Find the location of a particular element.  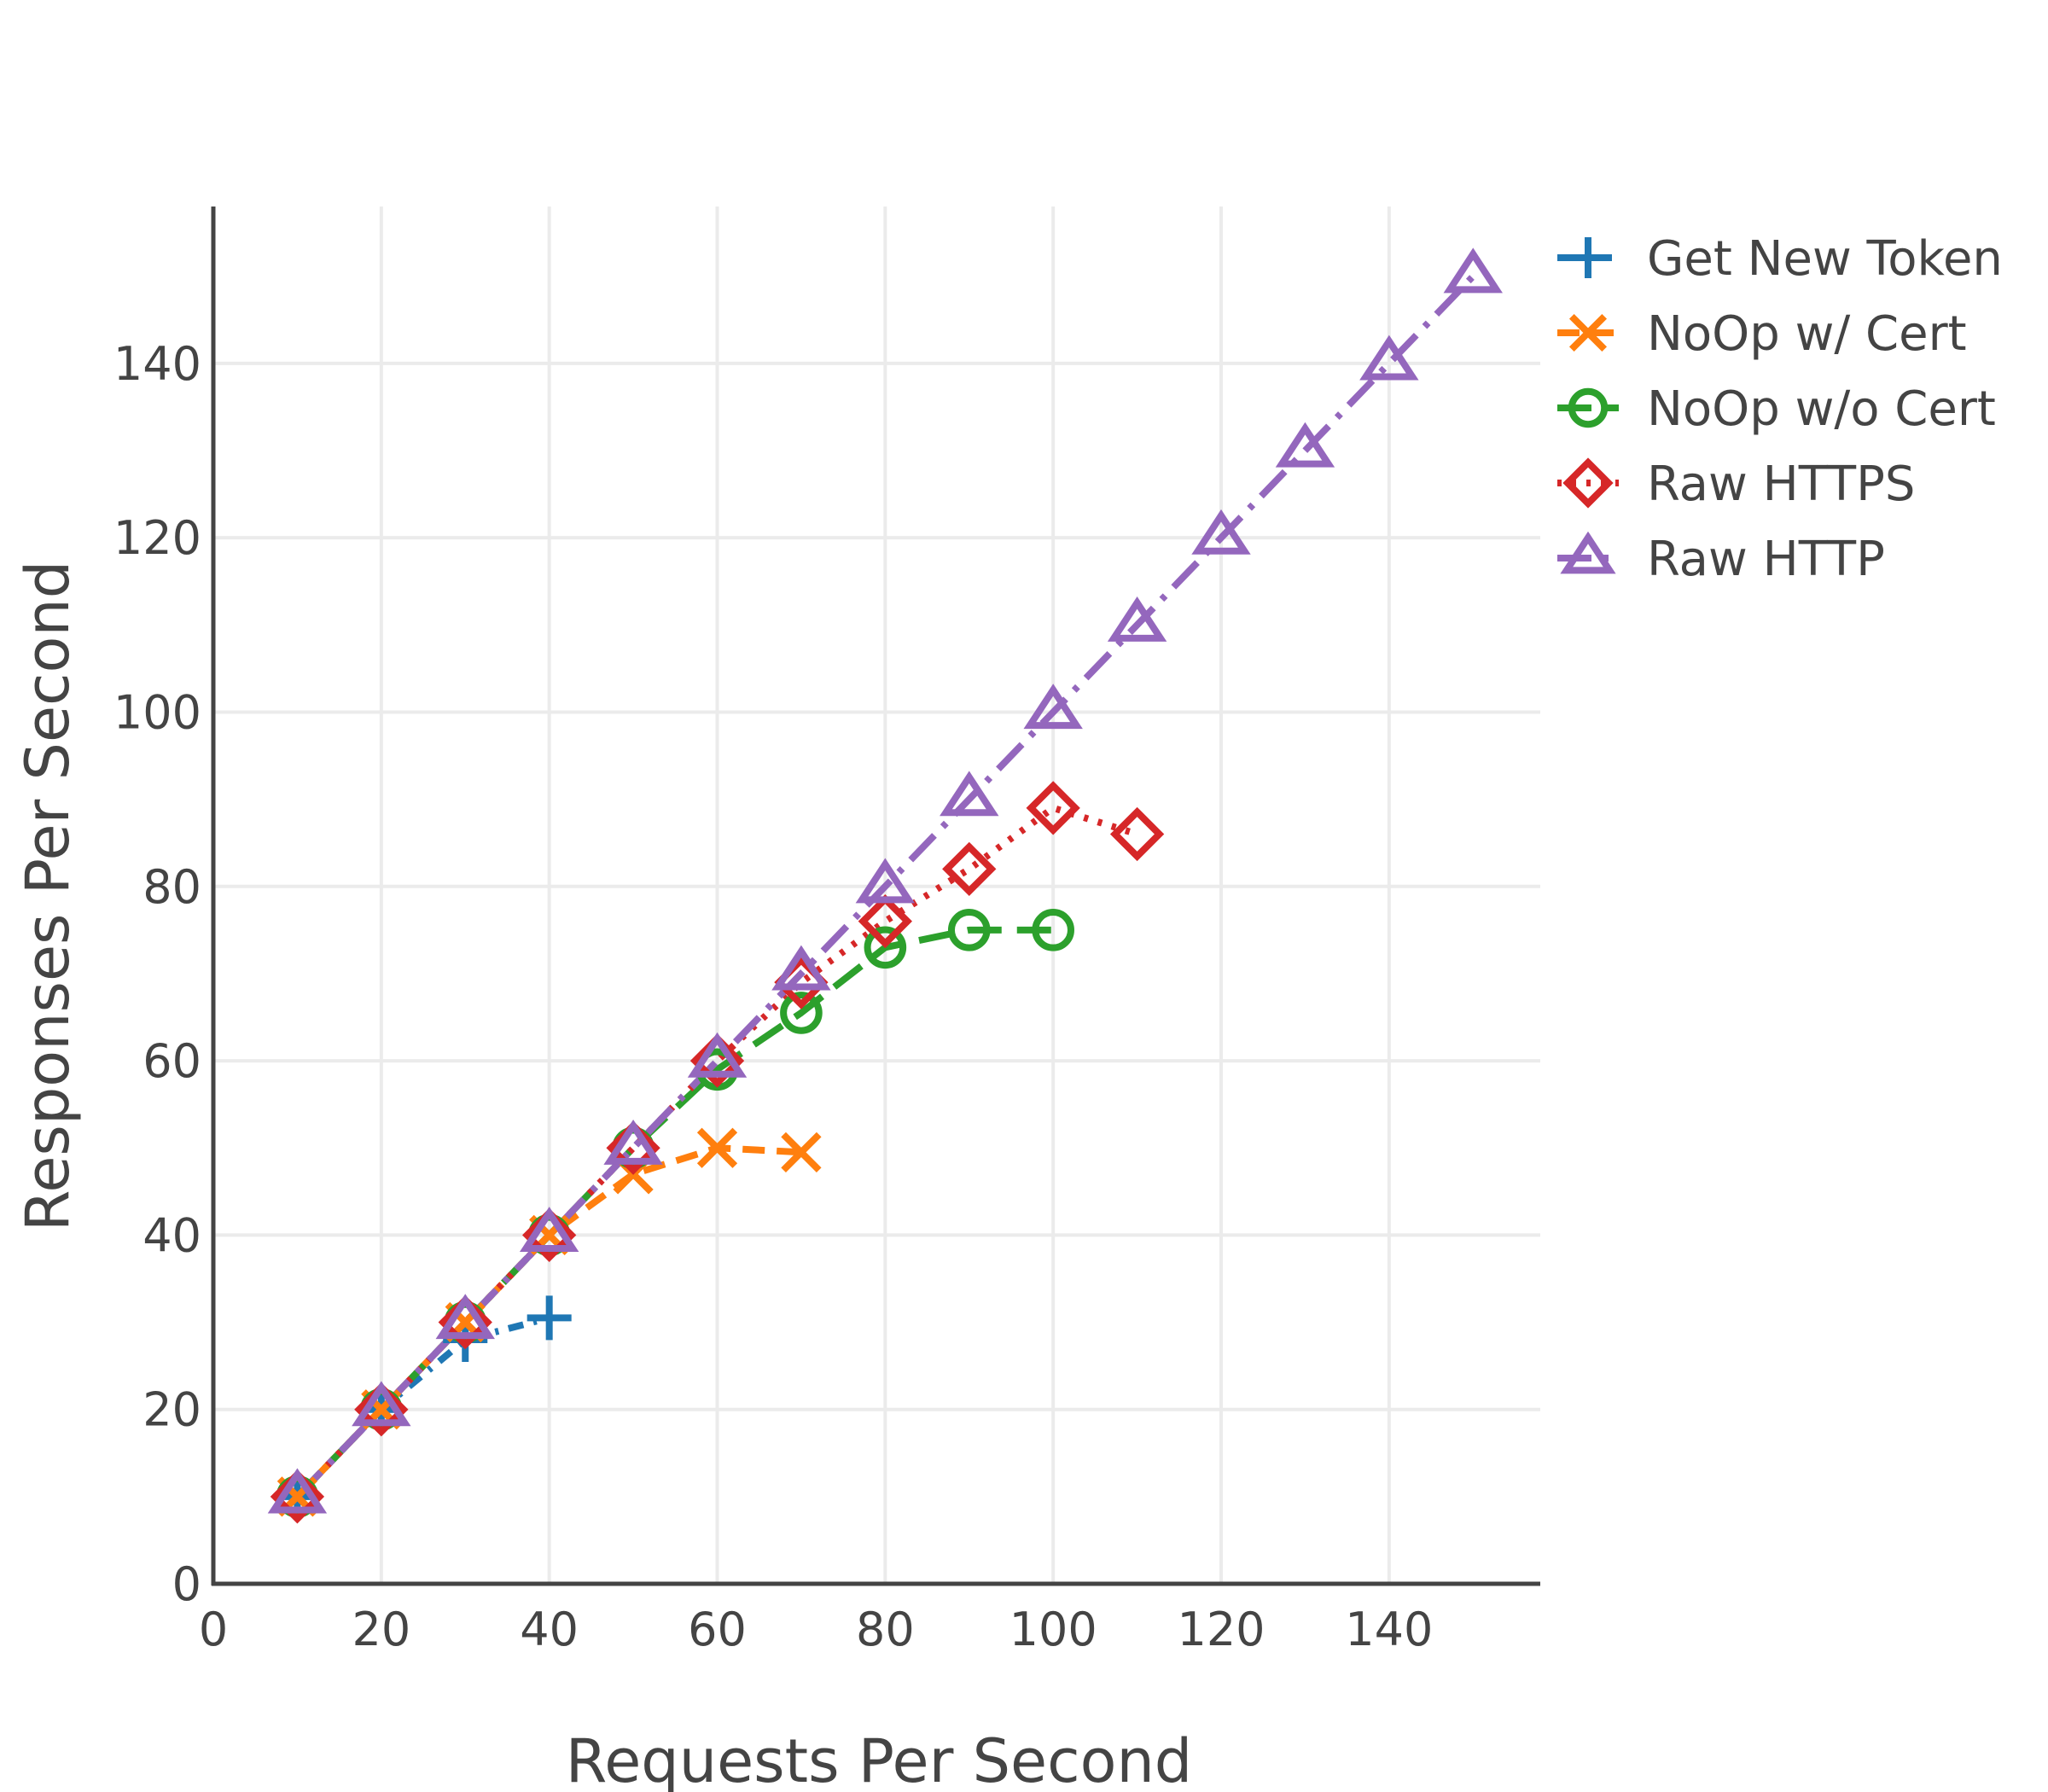

x-tick-label: 140 is located at coordinates (1389, 1629).